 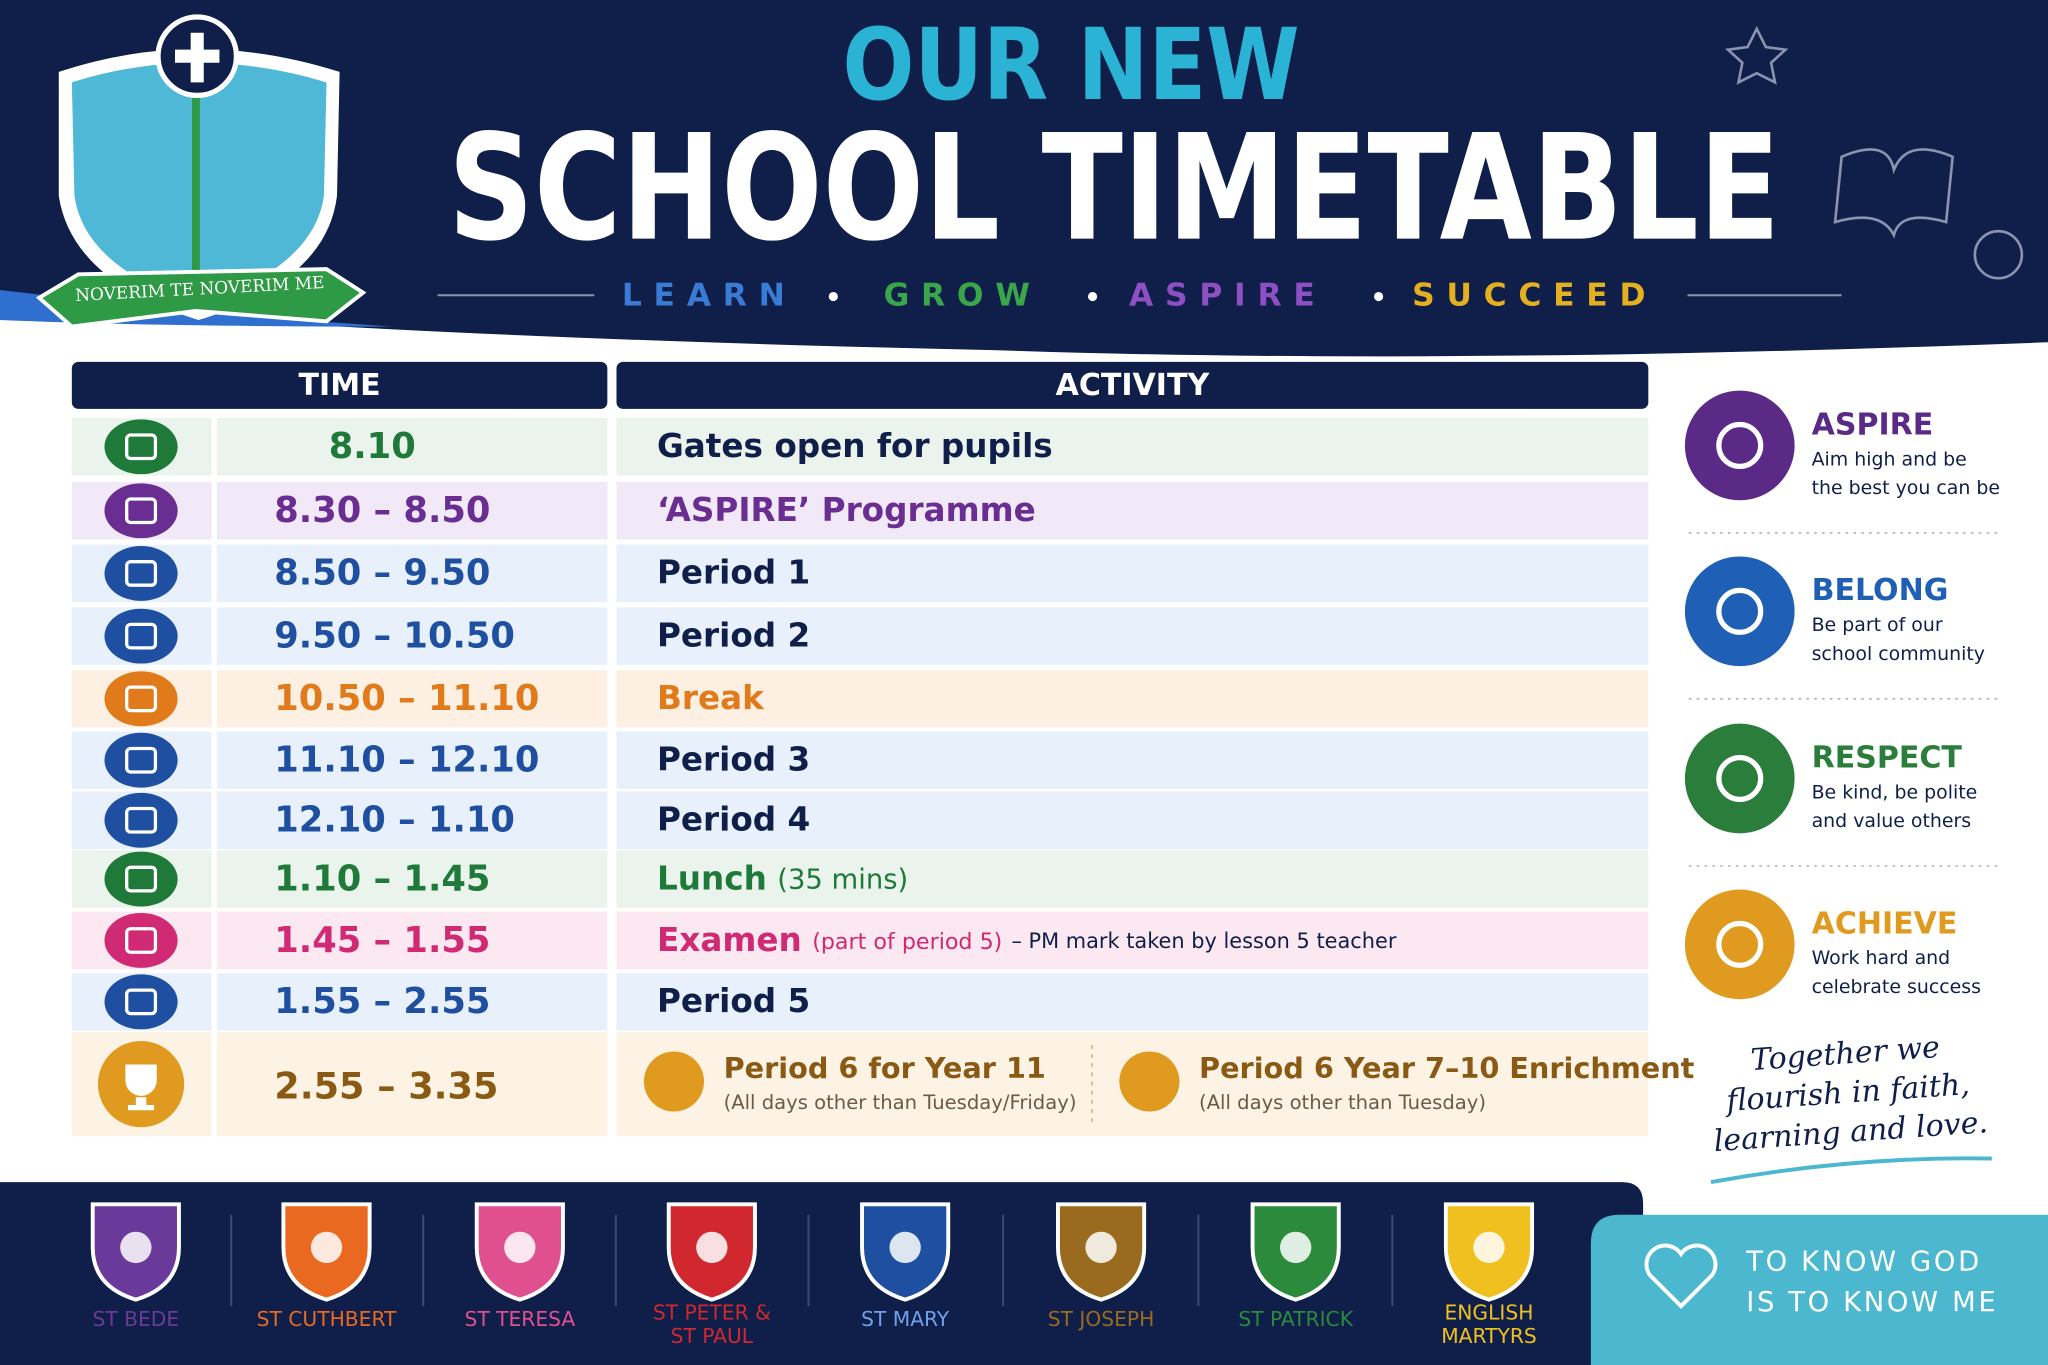 What do you see at coordinates (394, 820) in the screenshot?
I see `row-time: 12.10 – 1.10` at bounding box center [394, 820].